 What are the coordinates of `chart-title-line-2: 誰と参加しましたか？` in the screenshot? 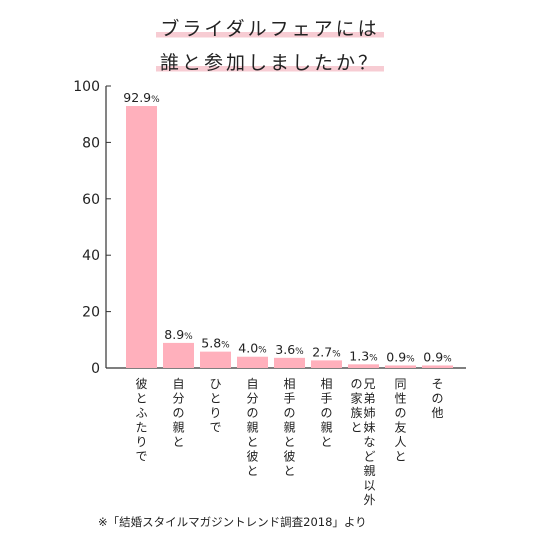 It's located at (270, 63).